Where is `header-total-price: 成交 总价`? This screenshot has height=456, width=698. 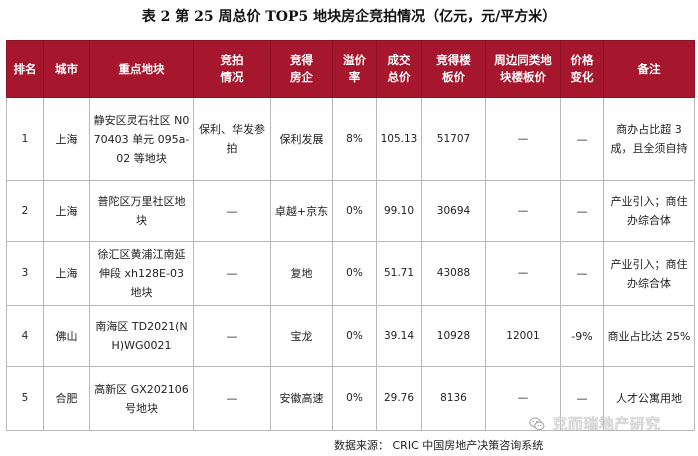 header-total-price: 成交 总价 is located at coordinates (399, 69).